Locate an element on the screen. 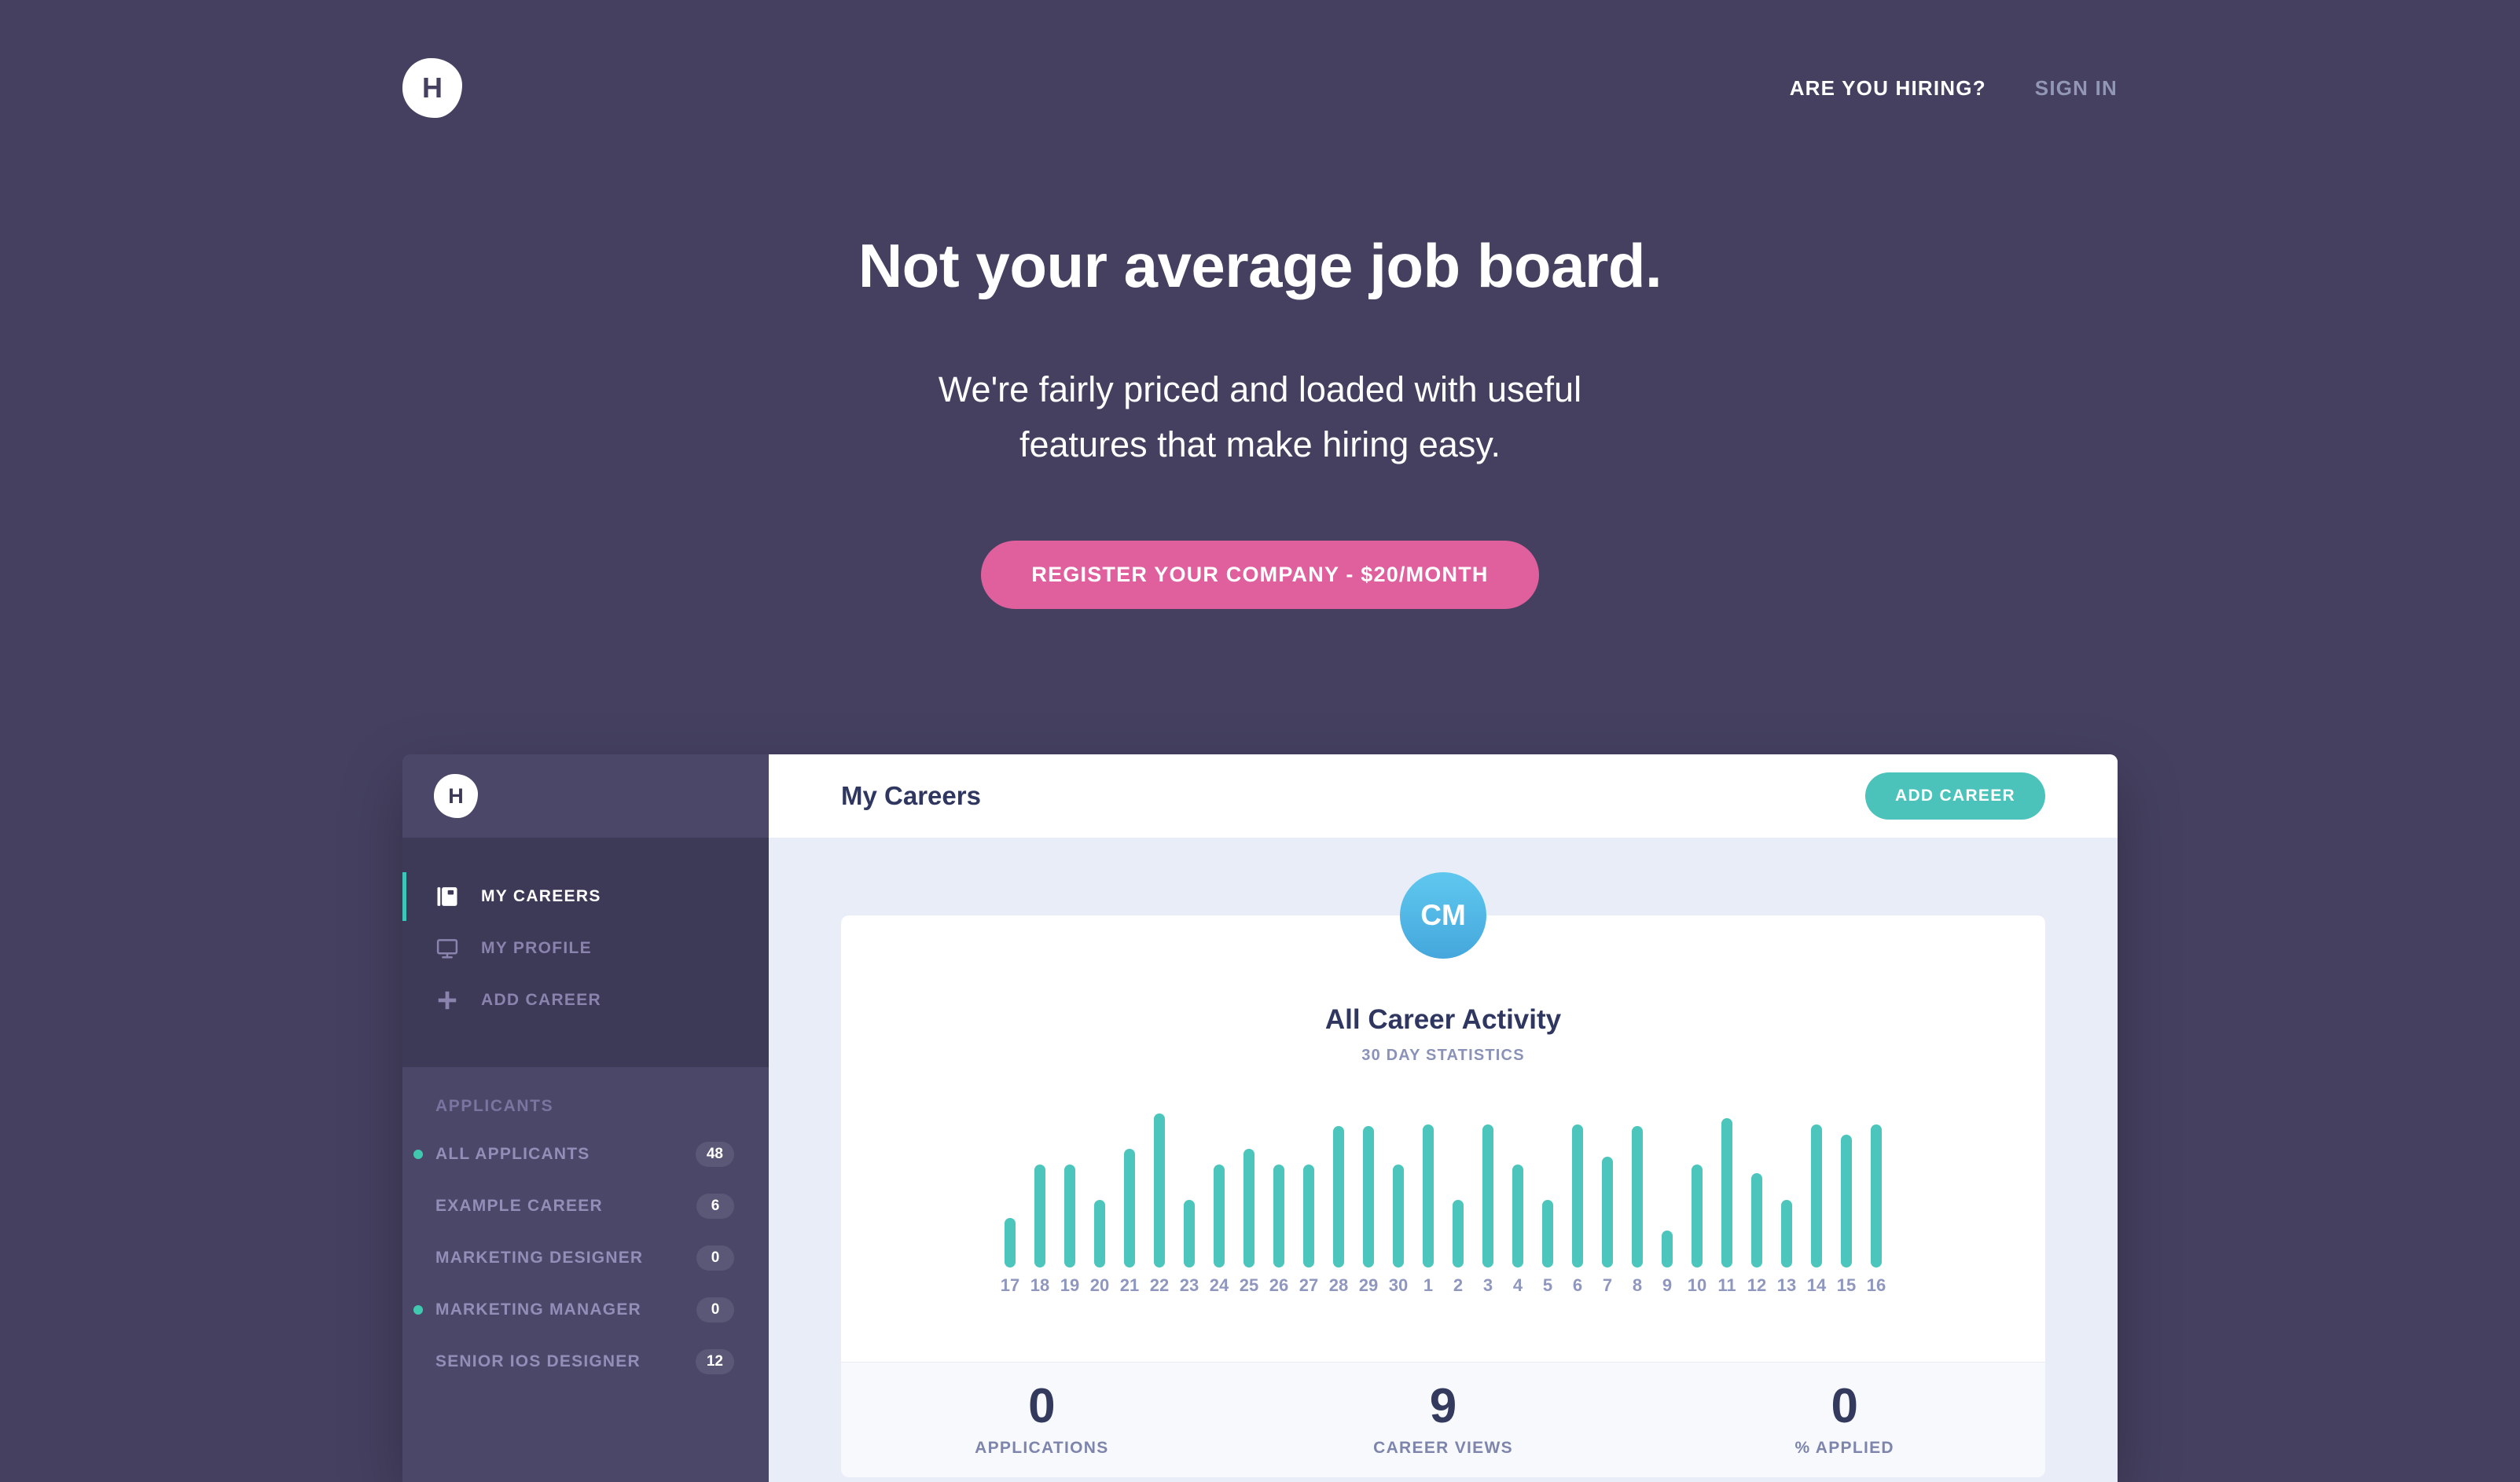 This screenshot has height=1482, width=2520. chart-bar-label: 11 is located at coordinates (1726, 1285).